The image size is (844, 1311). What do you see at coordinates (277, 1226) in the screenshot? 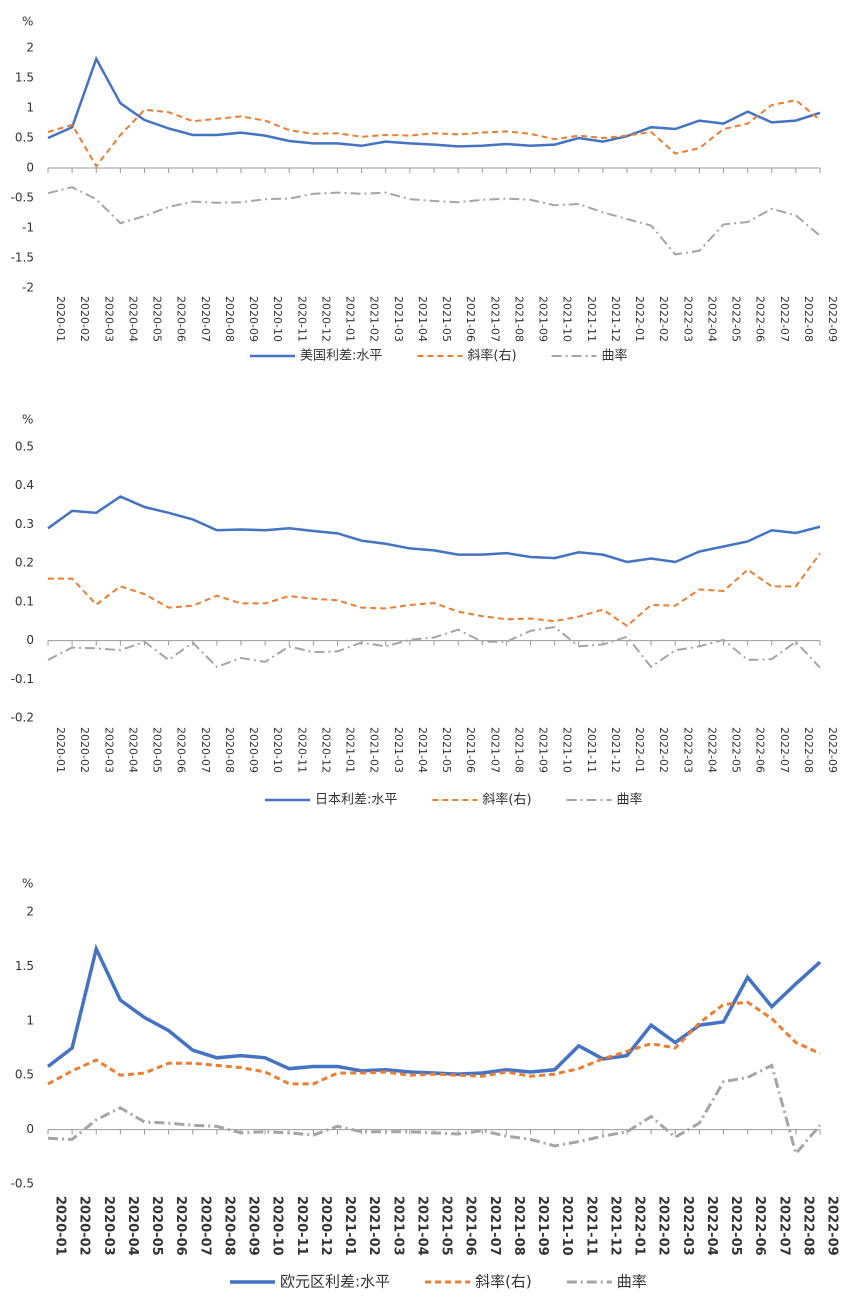
I see `x-tick-label: 2020-10` at bounding box center [277, 1226].